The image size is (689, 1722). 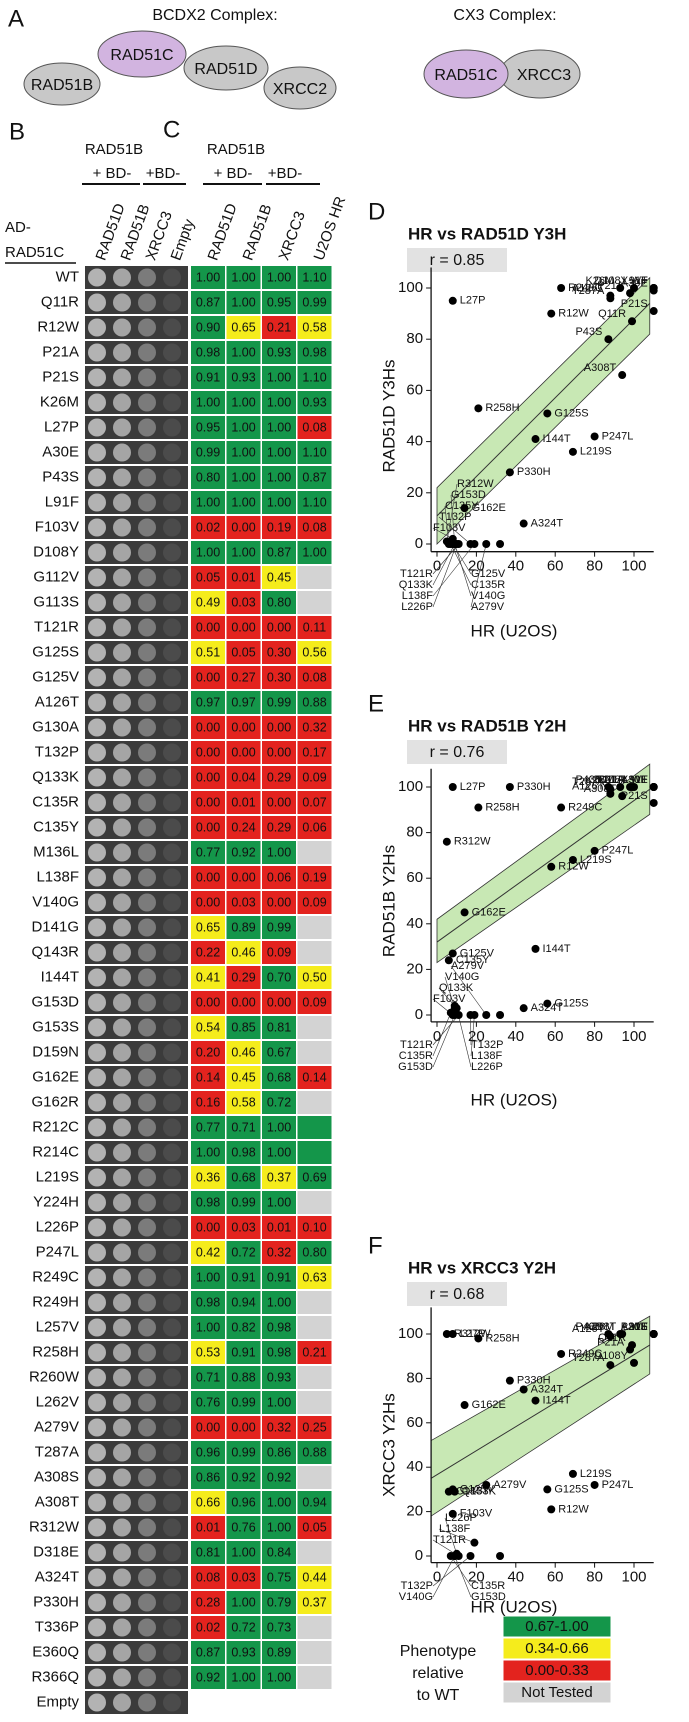 I want to click on legend-label: 0.00-0.33, so click(x=556, y=1670).